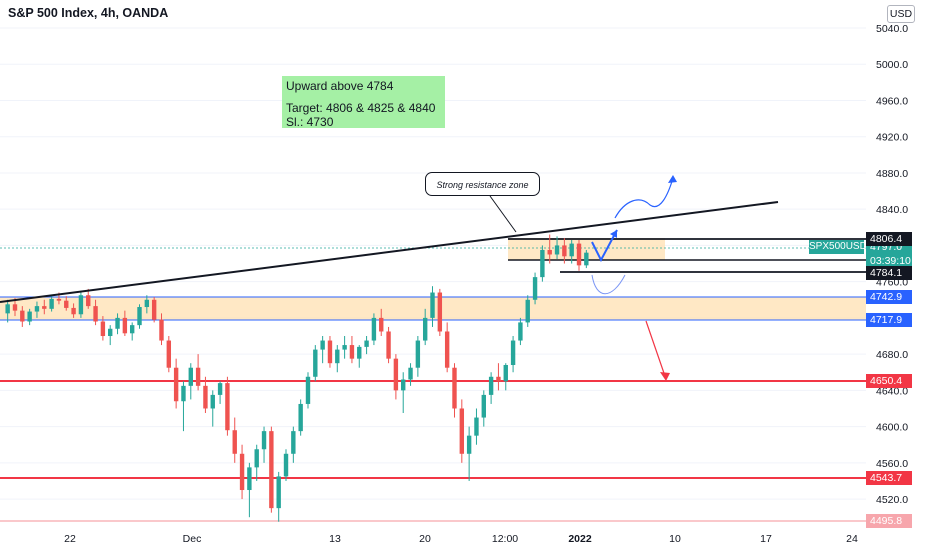 Image resolution: width=932 pixels, height=550 pixels. What do you see at coordinates (192, 539) in the screenshot?
I see `x-tick-label: Dec` at bounding box center [192, 539].